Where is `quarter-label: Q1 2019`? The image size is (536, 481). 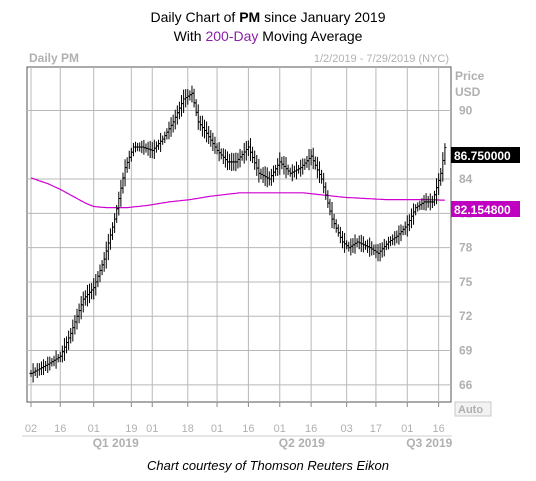
quarter-label: Q1 2019 is located at coordinates (116, 443).